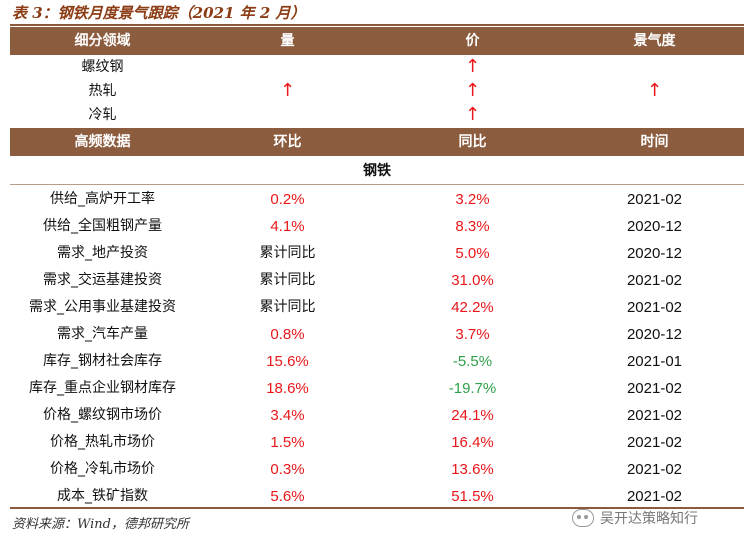 This screenshot has height=545, width=756. I want to click on table-row: 供给_高炉开工率 0.2% 3.2% 2021-02, so click(377, 199).